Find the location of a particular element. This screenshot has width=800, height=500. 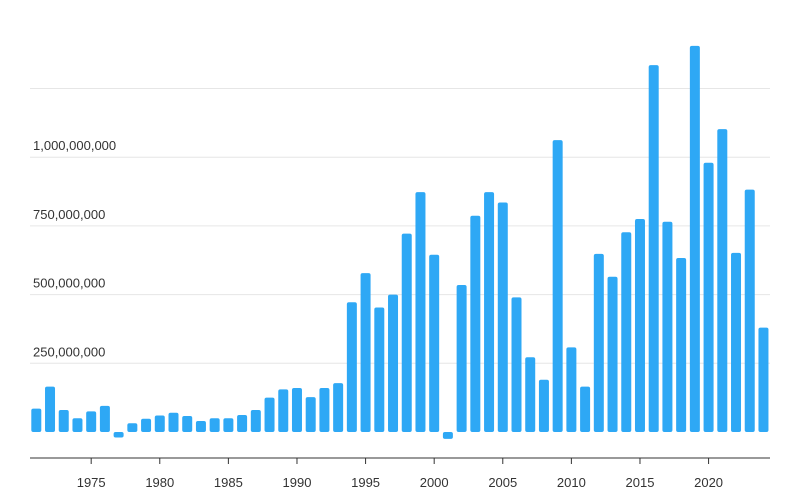

x-tick-label-1980: 1980 is located at coordinates (159, 482).